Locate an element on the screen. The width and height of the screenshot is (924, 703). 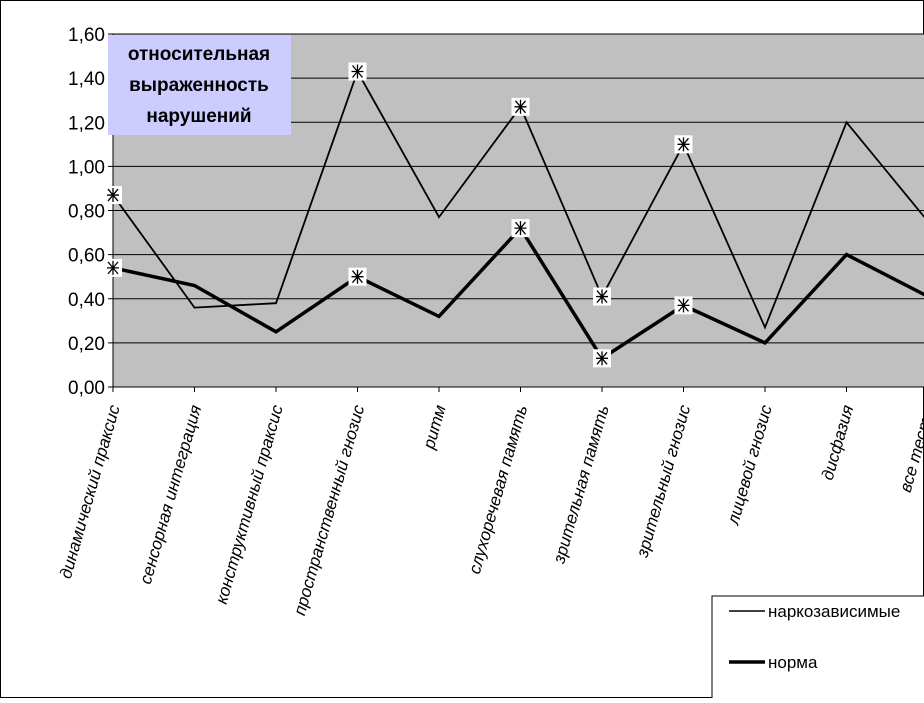
y-axis-ticks: 0,00 0,20 0,40 0,60 0,80 1,00 1,20 1,40 1,60 is located at coordinates (90, 212).